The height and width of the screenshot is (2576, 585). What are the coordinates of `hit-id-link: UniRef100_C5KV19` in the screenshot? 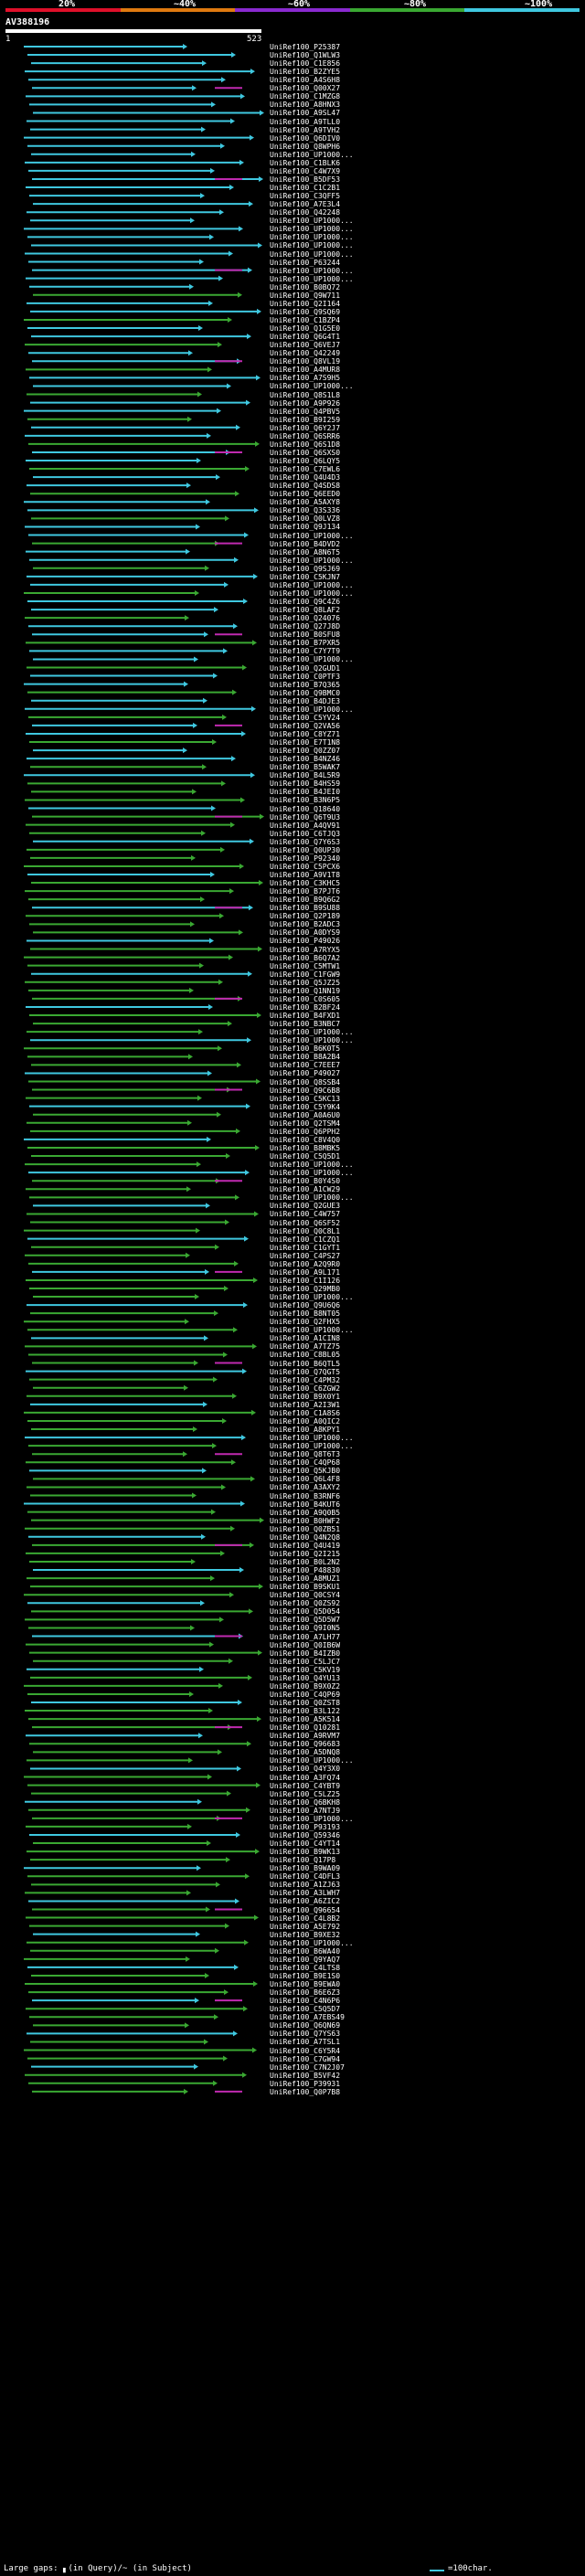 It's located at (305, 1669).